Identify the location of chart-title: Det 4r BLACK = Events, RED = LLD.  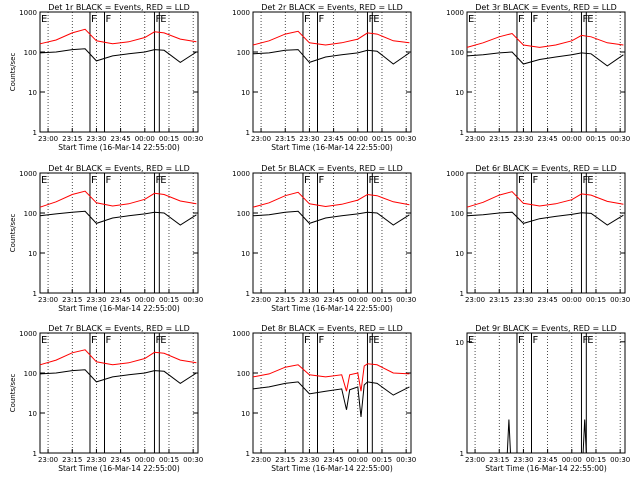
(119, 168).